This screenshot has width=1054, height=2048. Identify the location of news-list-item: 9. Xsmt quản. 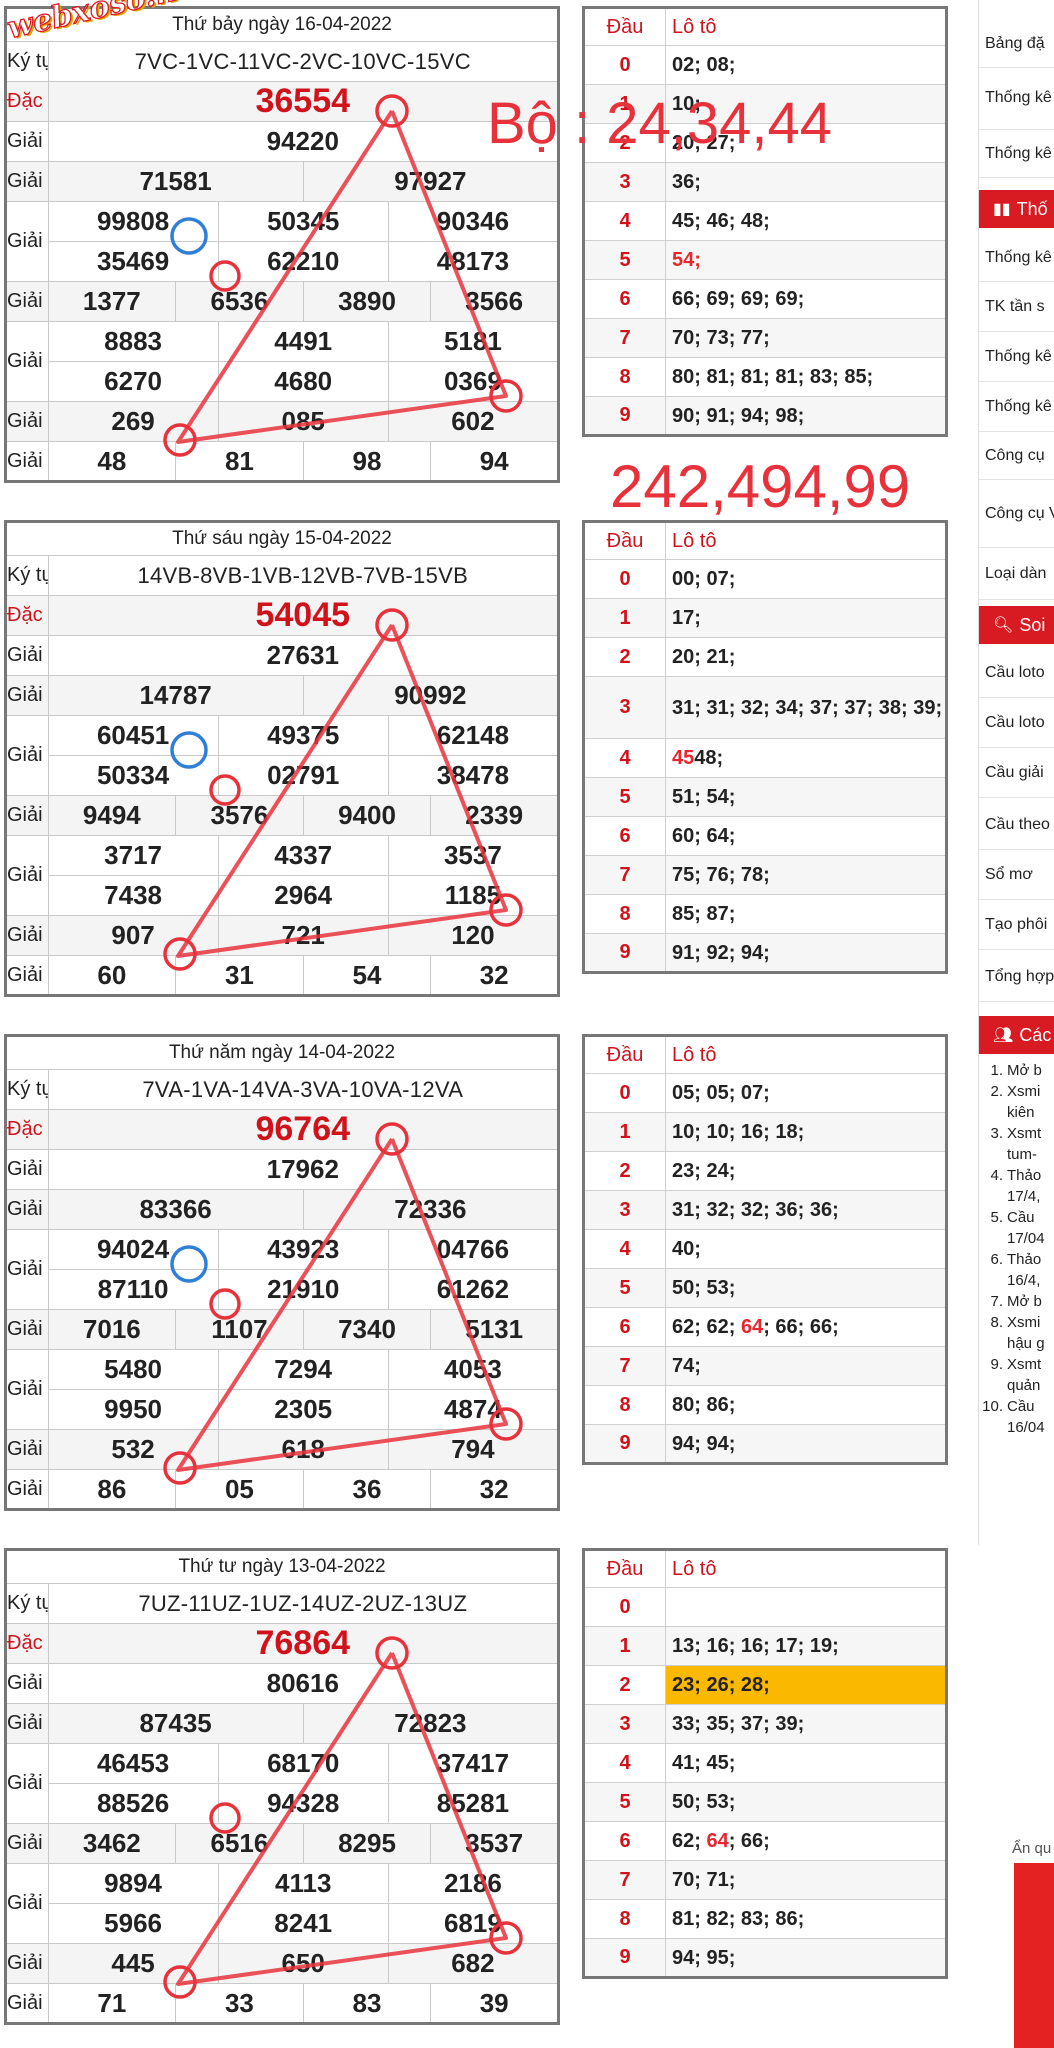
(1016, 1375).